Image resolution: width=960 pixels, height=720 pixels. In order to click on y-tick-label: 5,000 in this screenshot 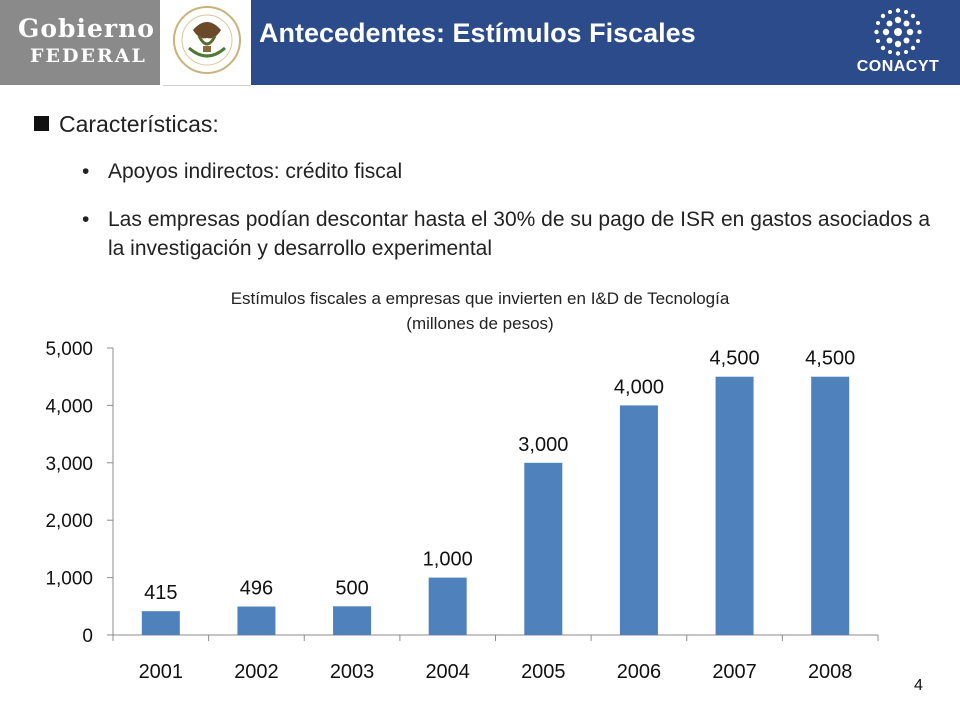, I will do `click(69, 349)`.